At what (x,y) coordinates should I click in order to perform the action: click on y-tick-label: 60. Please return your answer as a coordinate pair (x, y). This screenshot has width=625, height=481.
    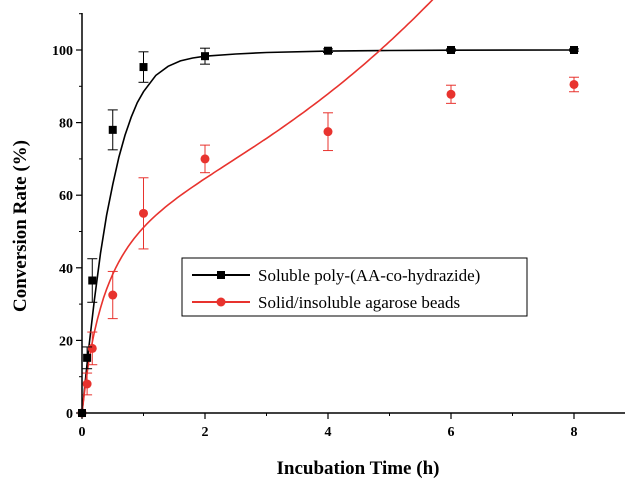
    Looking at the image, I should click on (66, 196).